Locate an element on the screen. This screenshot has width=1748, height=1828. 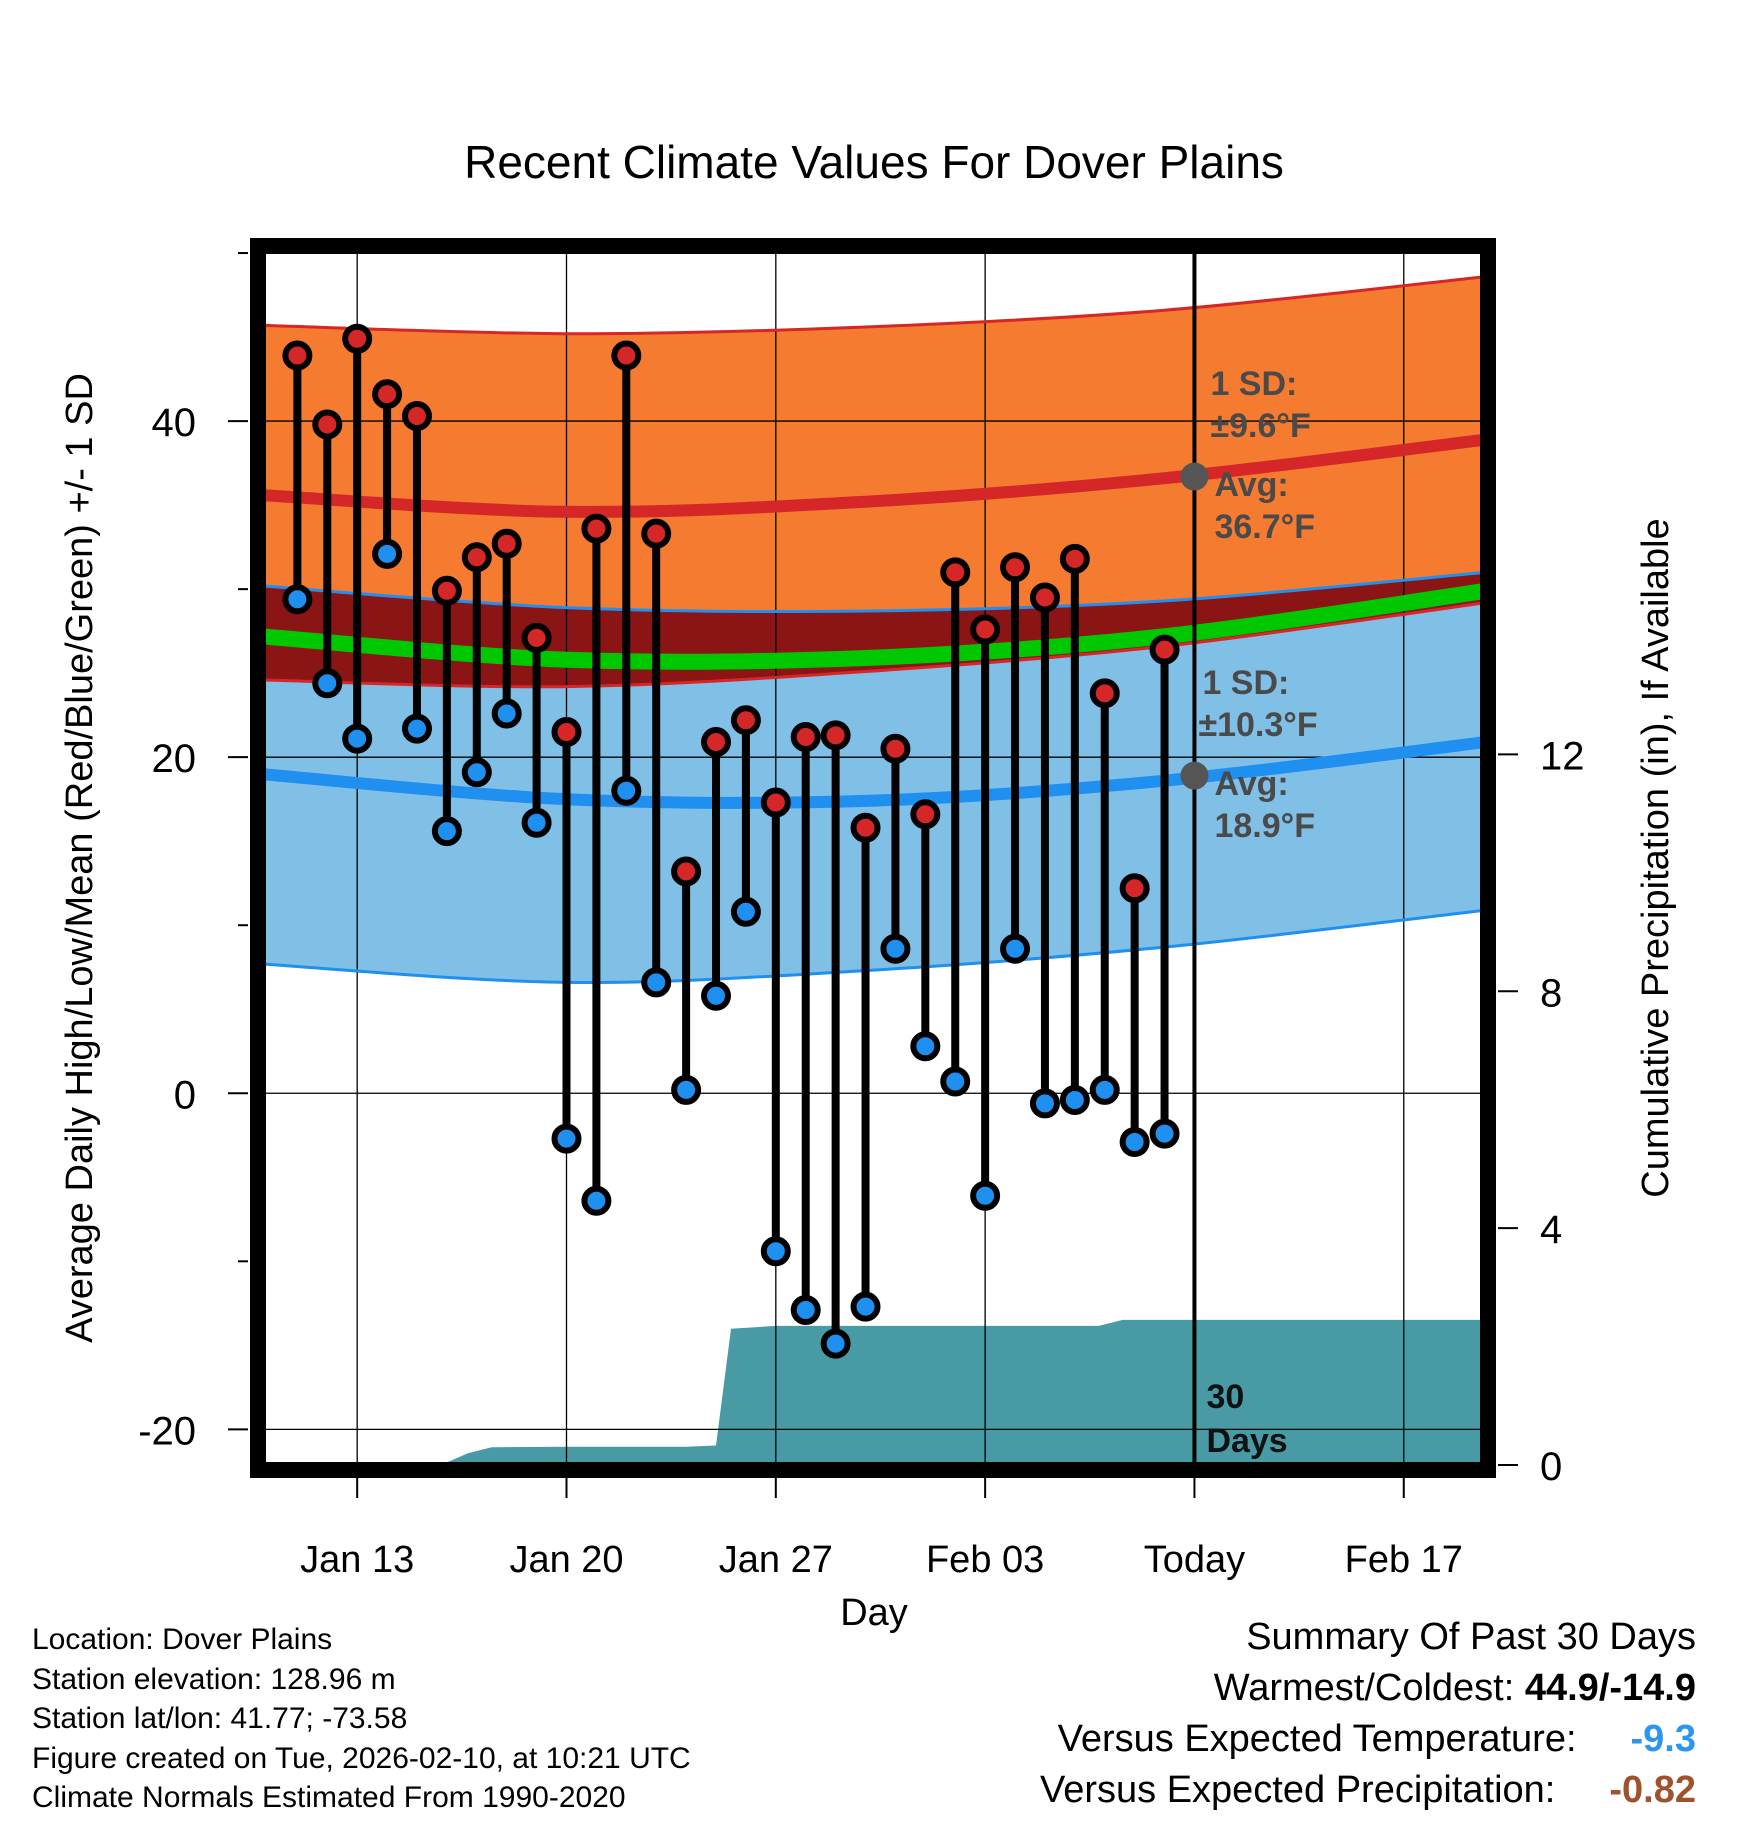
y-tick-label-left: -20 is located at coordinates (167, 1431).